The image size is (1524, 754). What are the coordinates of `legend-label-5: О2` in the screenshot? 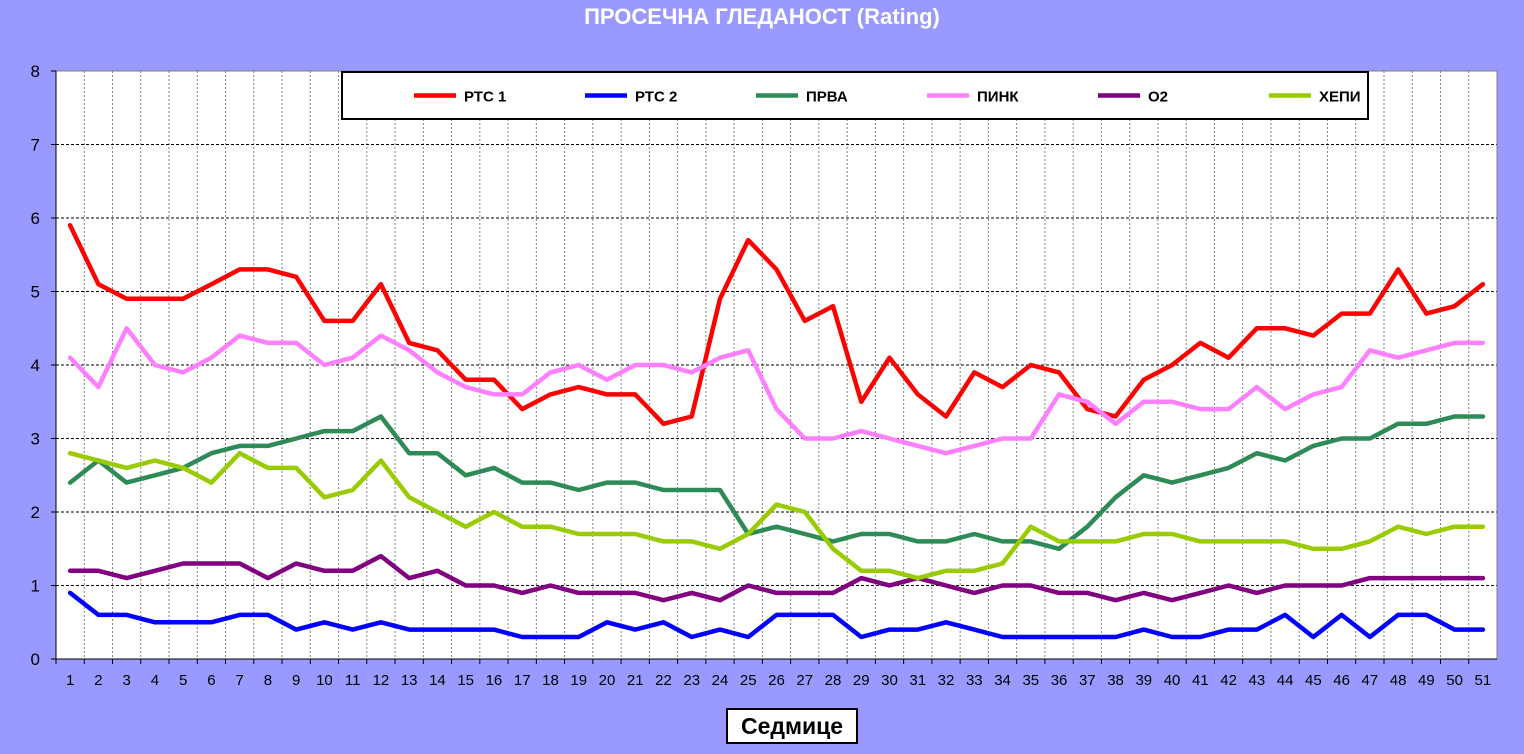 It's located at (1158, 97).